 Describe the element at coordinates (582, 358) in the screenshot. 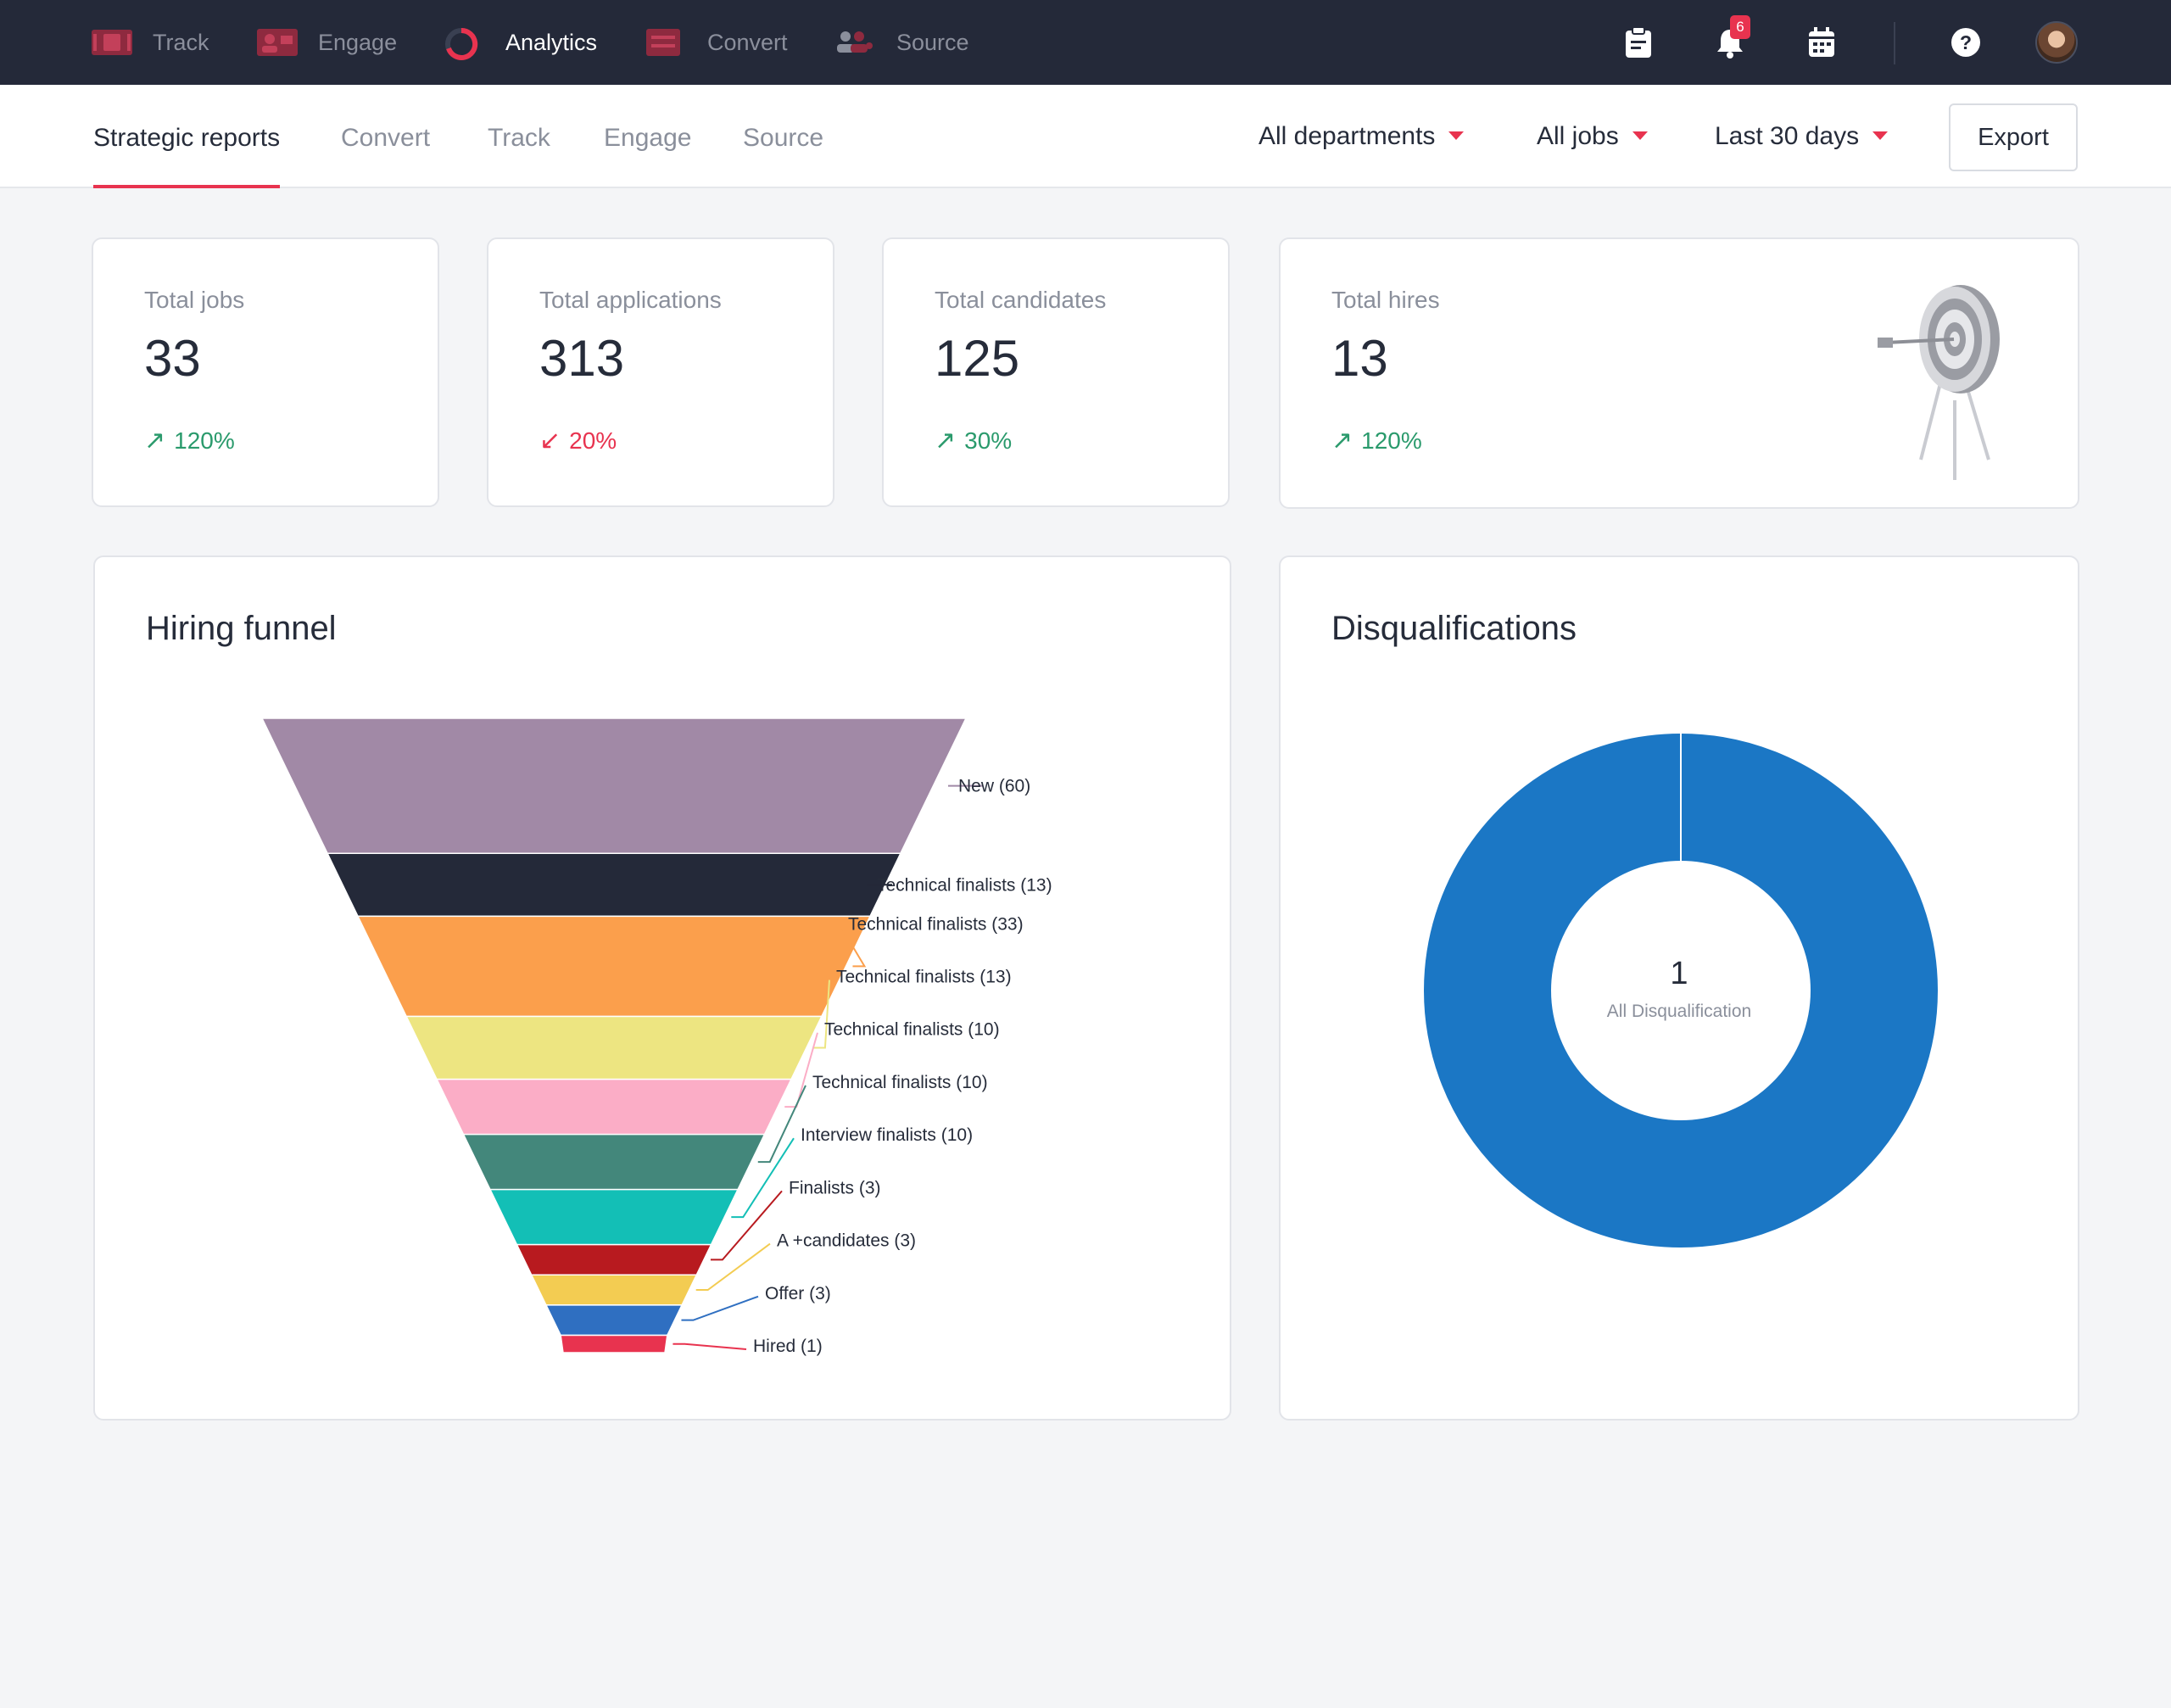

I see `stat-value: 313` at that location.